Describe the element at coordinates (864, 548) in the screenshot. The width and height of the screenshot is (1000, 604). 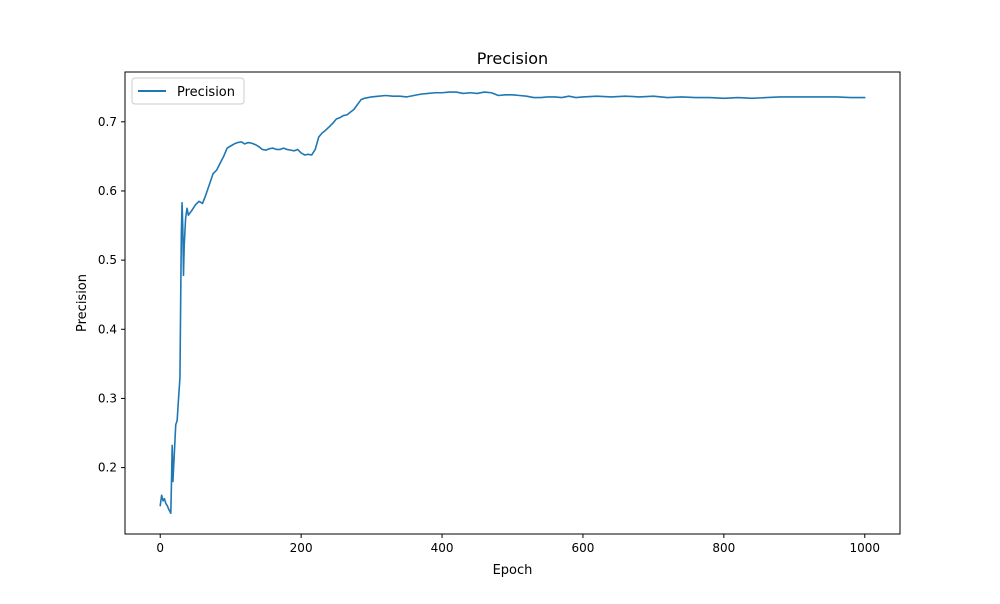
I see `x-tick-label: 1000` at that location.